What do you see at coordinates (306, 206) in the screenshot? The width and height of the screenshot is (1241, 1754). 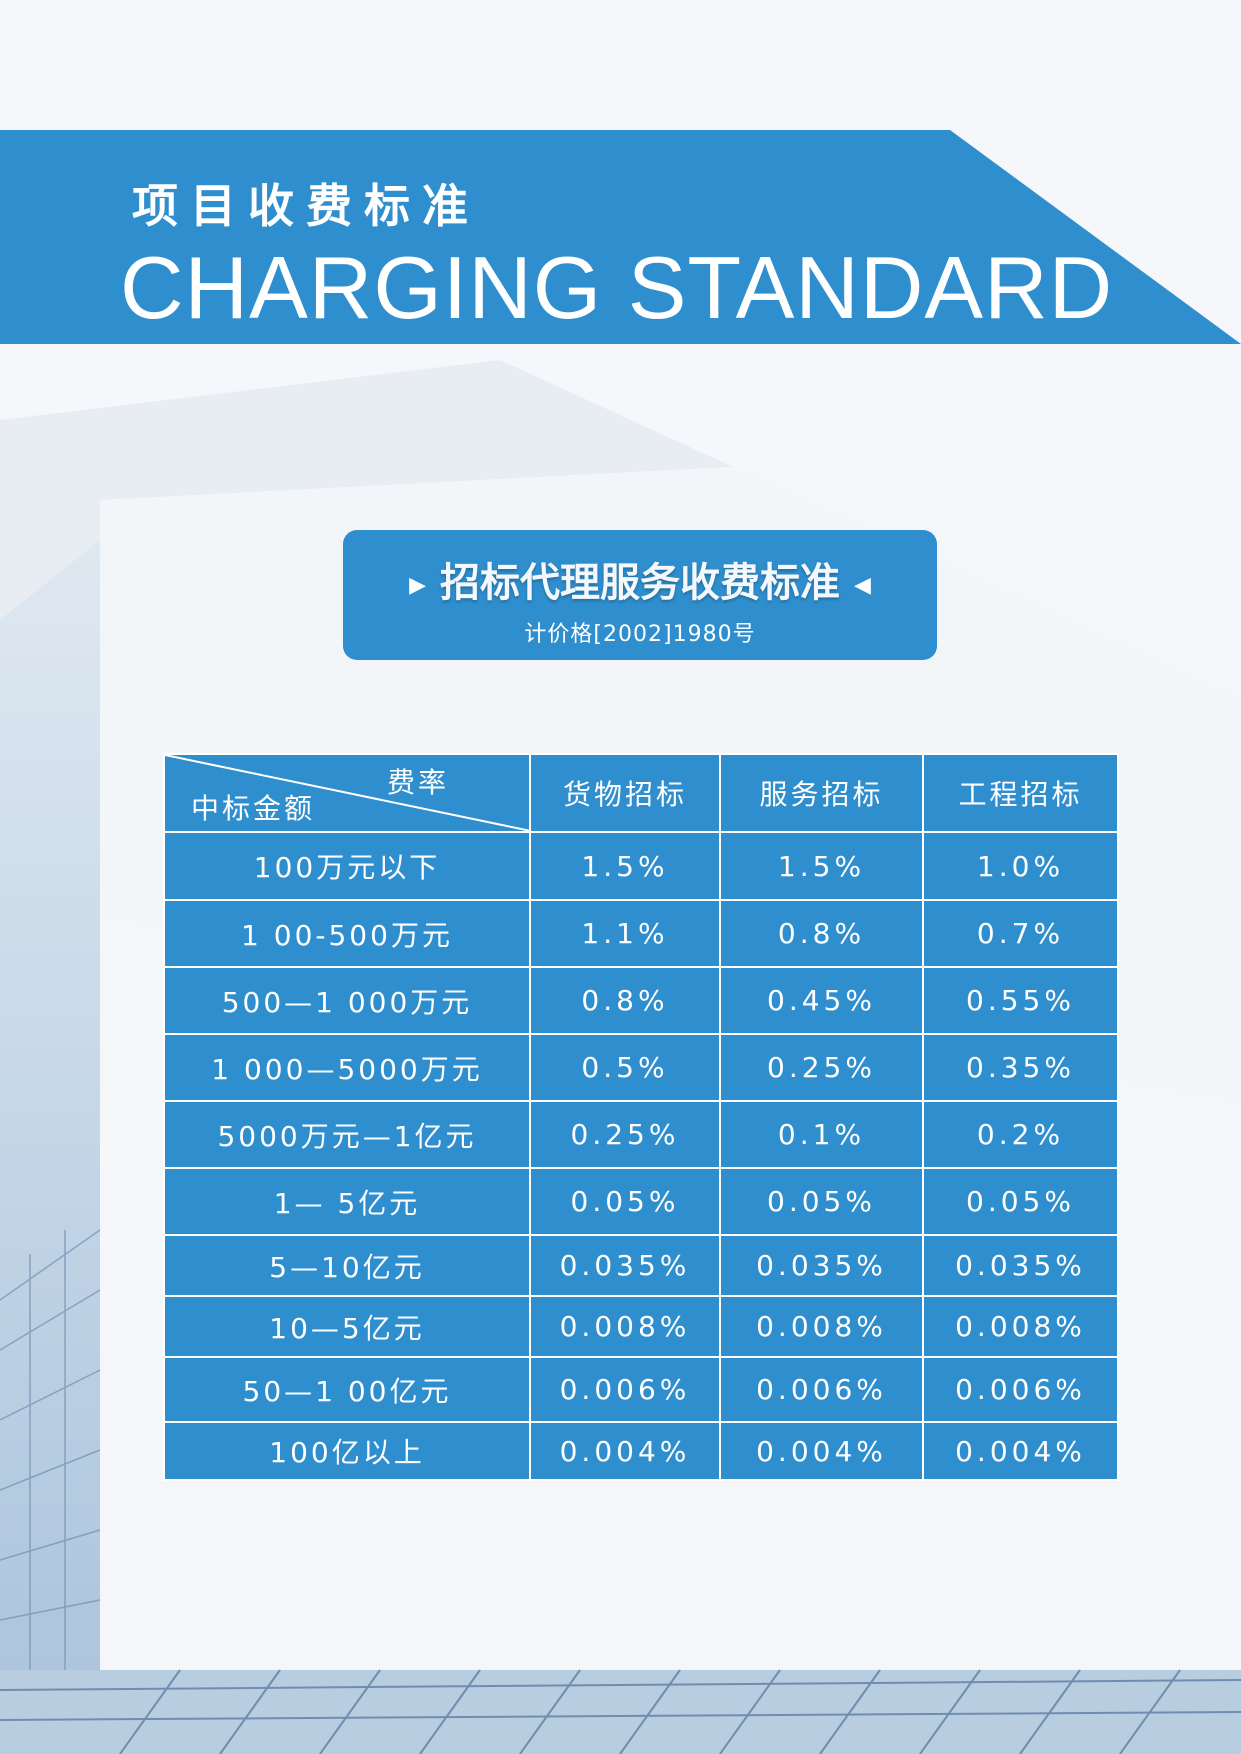 I see `title-chinese: 项目收费标准` at bounding box center [306, 206].